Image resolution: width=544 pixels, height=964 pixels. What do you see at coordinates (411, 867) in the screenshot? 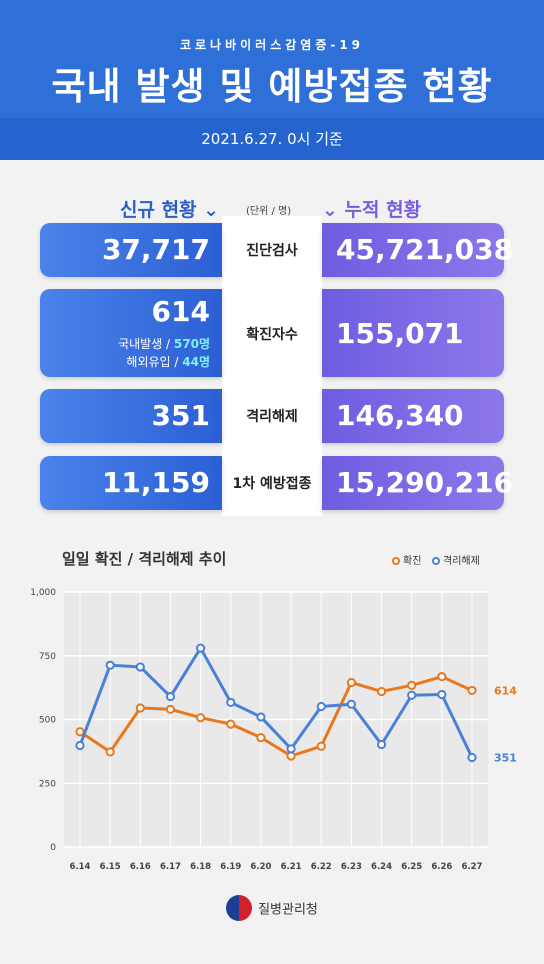
I see `x-tick-label: 6.25` at bounding box center [411, 867].